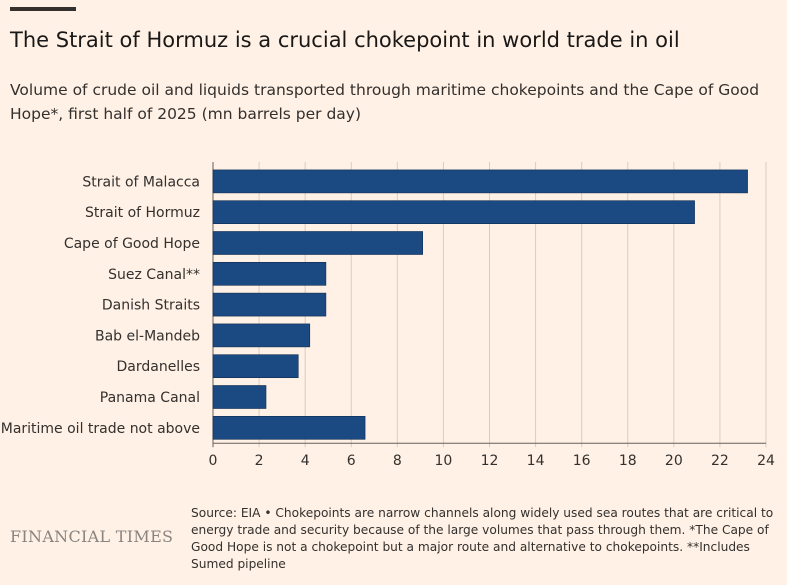  What do you see at coordinates (305, 461) in the screenshot?
I see `x-tick-label: 4` at bounding box center [305, 461].